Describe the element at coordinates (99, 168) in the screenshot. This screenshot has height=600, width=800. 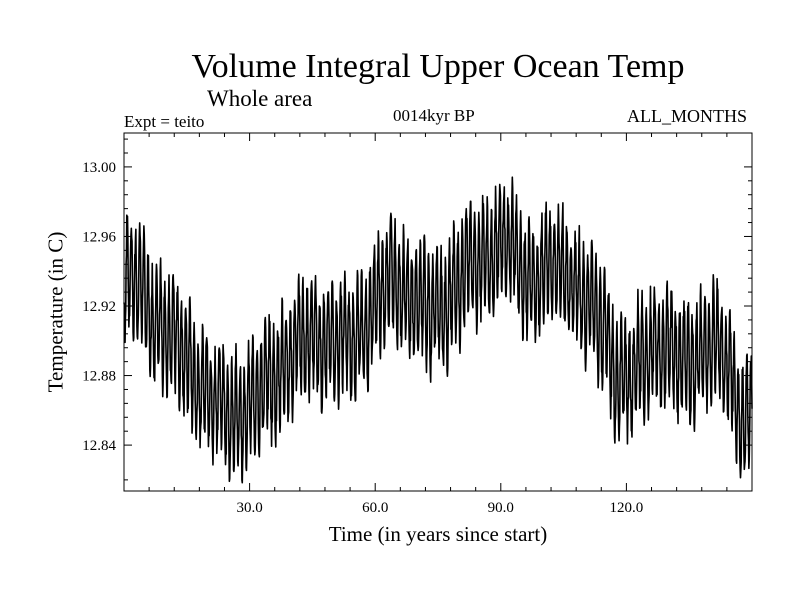
I see `y-tick-label: 13.00` at that location.